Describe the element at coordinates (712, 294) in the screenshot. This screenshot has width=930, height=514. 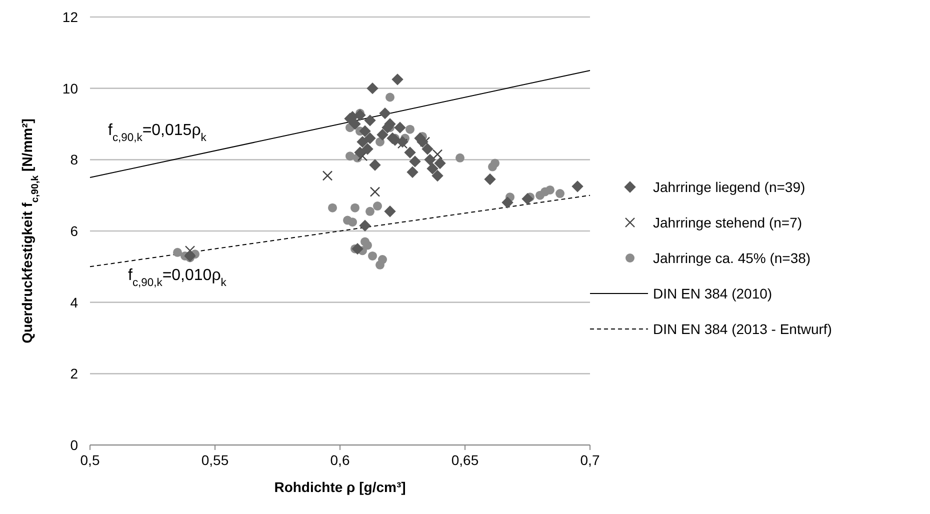
I see `legend-label: DIN EN 384 (2010)` at that location.